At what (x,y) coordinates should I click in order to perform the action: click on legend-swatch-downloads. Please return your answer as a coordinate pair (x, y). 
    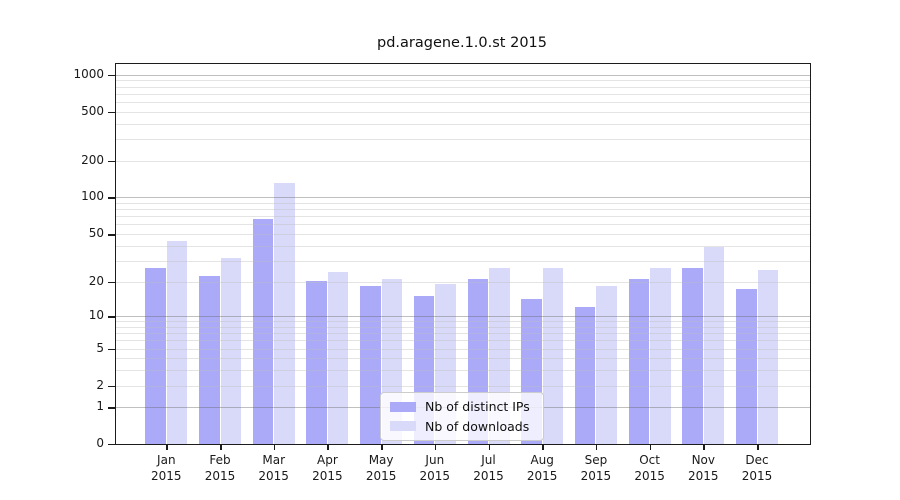
    Looking at the image, I should click on (403, 426).